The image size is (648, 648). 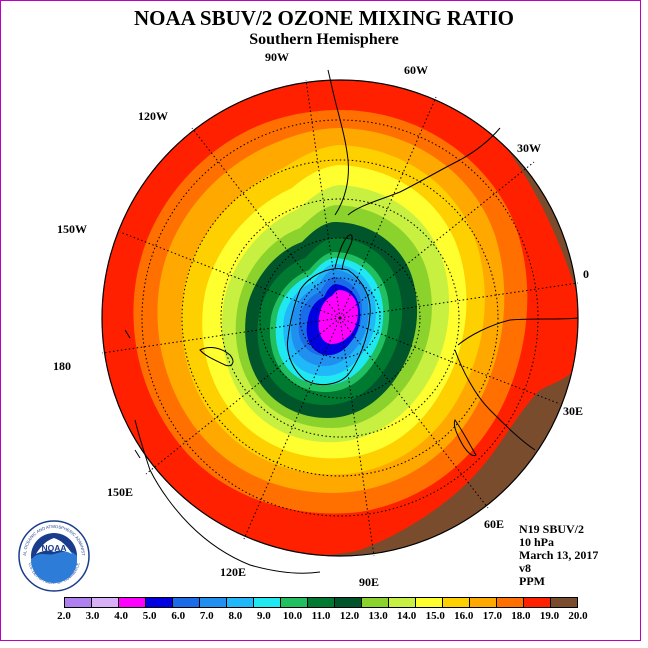 I want to click on colorbar-tick-label: 14.0, so click(x=407, y=616).